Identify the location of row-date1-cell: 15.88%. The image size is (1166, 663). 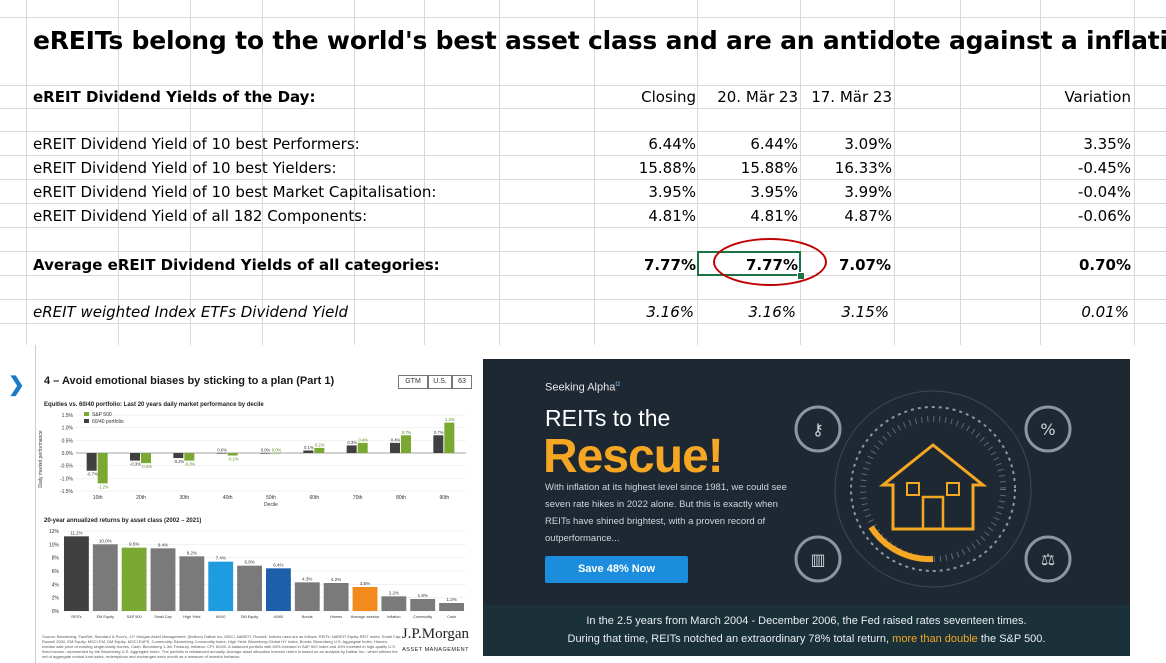
(769, 168).